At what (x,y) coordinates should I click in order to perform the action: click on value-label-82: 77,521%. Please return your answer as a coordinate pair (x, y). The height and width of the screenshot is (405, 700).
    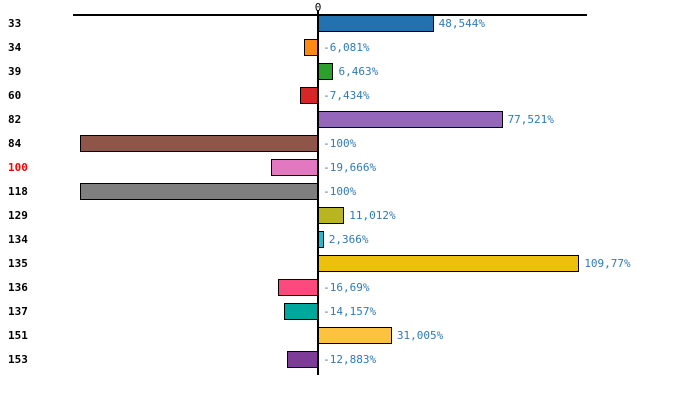
    Looking at the image, I should click on (530, 119).